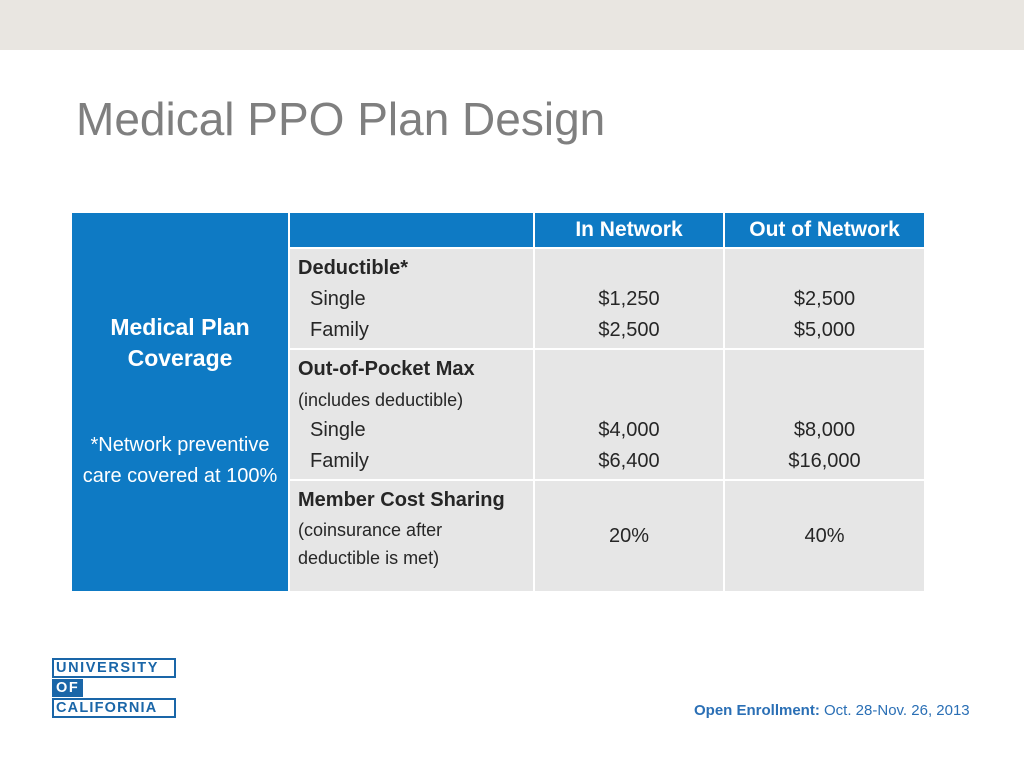 The image size is (1024, 768). I want to click on preventive-care-note: *Network preventive care covered at 100%, so click(180, 460).